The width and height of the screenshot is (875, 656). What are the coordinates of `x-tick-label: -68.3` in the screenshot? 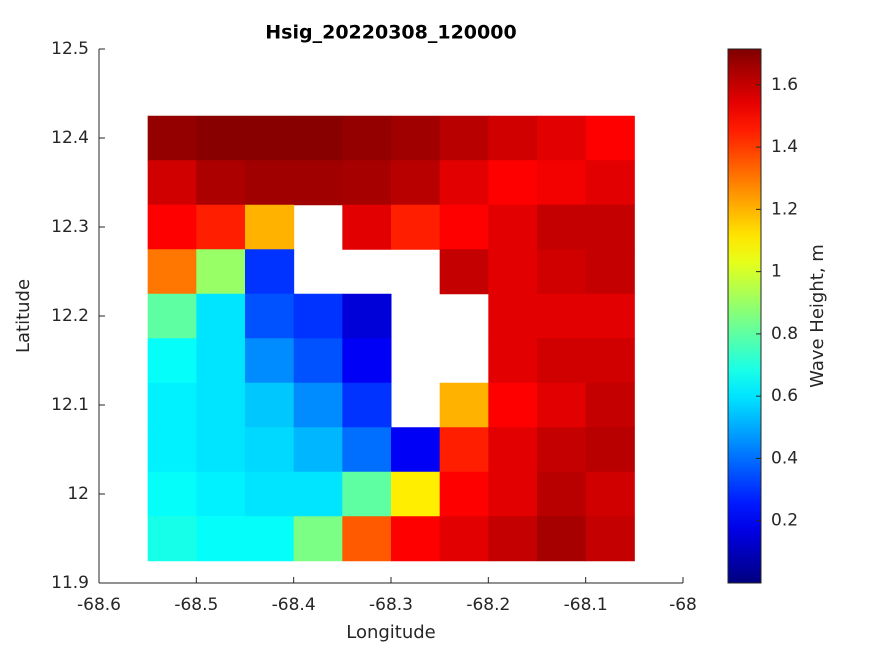 It's located at (391, 605).